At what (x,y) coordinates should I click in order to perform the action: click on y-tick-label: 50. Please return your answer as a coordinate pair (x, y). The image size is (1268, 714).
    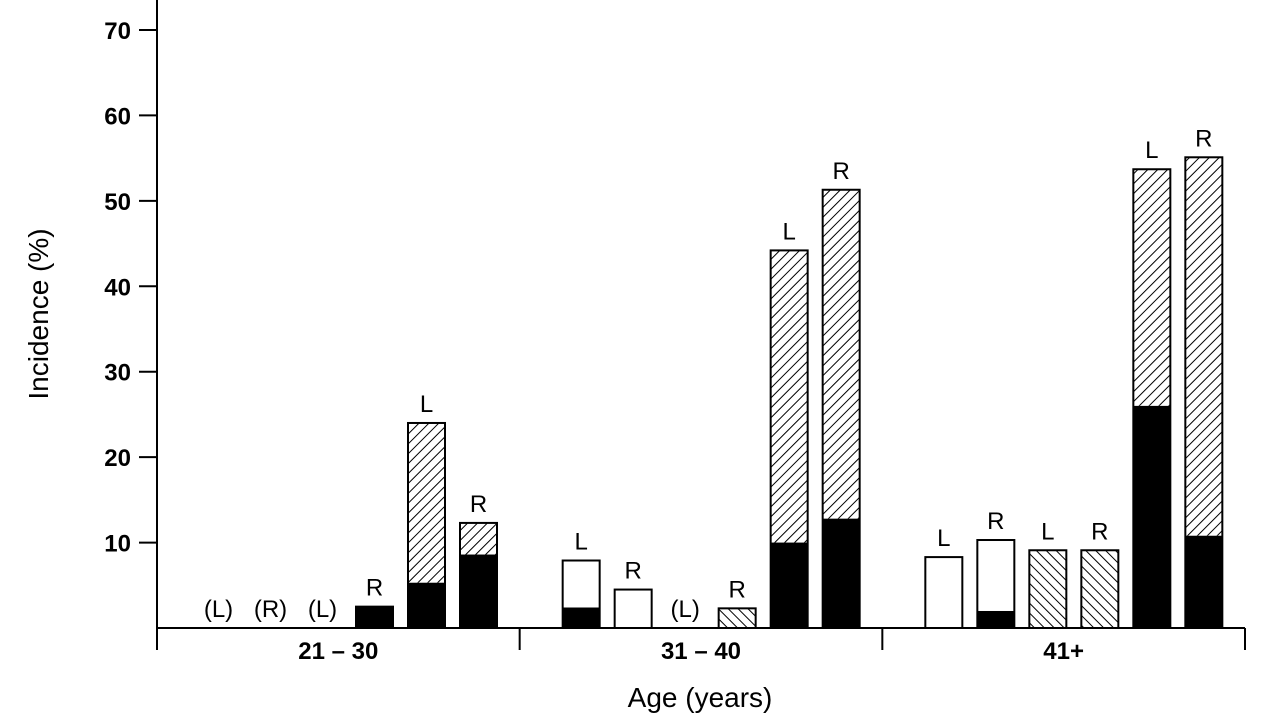
    Looking at the image, I should click on (117, 202).